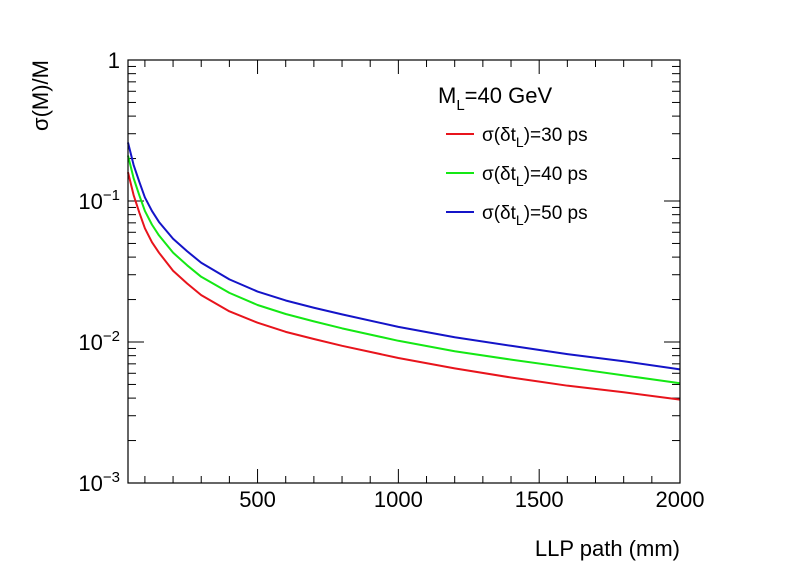 The image size is (798, 576). I want to click on y-tick-label: 10⁻², so click(99, 341).